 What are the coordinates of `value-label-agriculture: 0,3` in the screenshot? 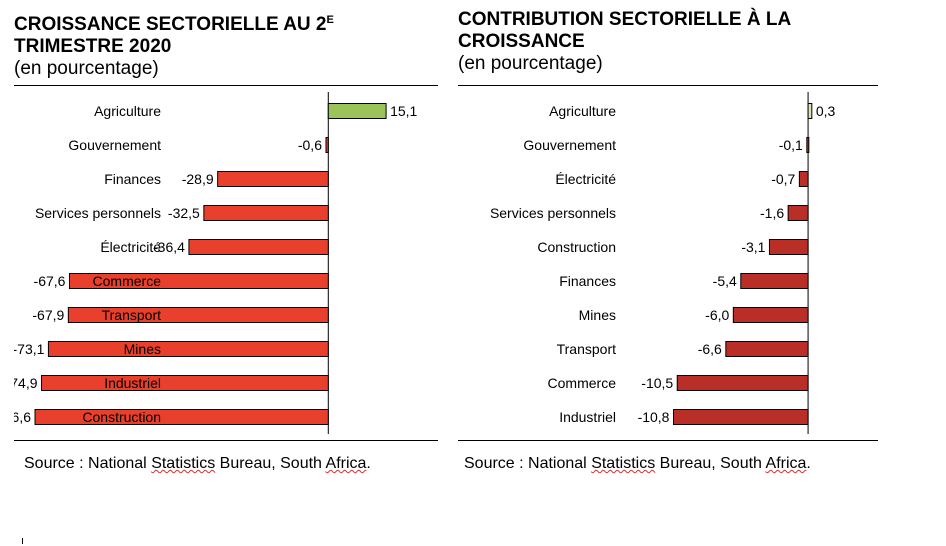 It's located at (826, 111).